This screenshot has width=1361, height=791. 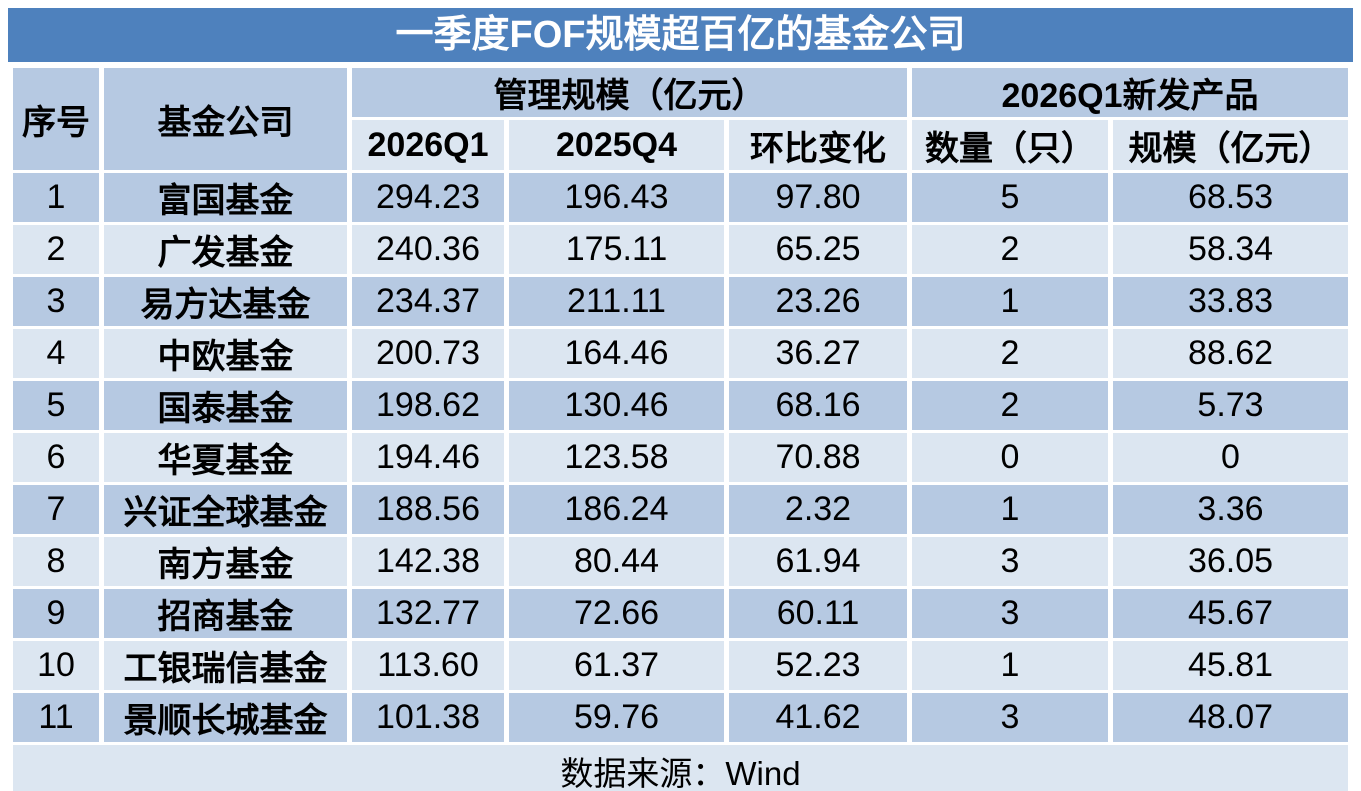 I want to click on cell-change: 52.23, so click(x=818, y=665).